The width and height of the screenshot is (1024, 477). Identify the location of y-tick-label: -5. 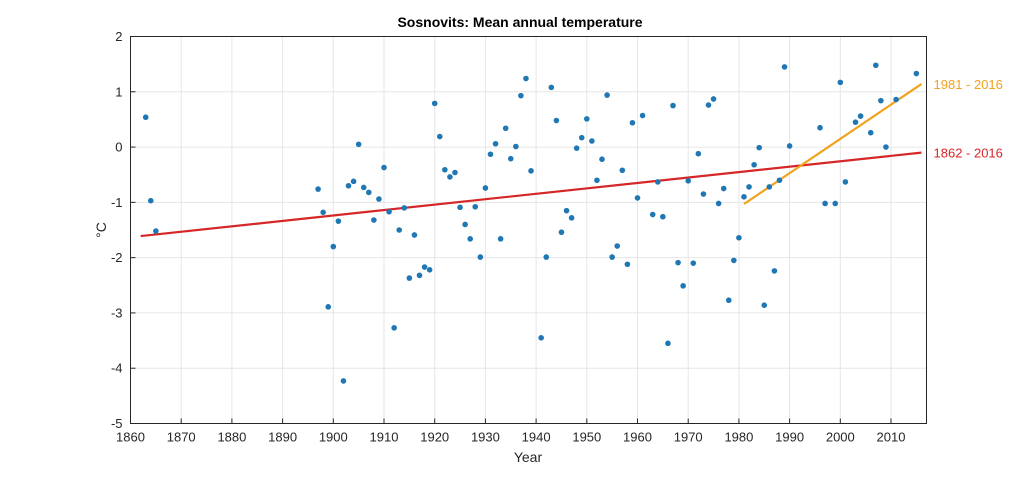
(117, 423).